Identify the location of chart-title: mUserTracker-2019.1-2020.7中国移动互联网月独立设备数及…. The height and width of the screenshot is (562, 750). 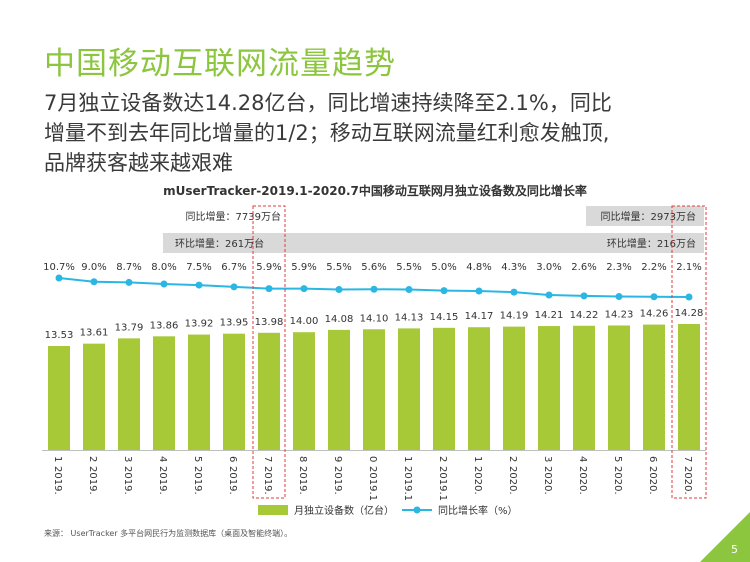
(375, 191).